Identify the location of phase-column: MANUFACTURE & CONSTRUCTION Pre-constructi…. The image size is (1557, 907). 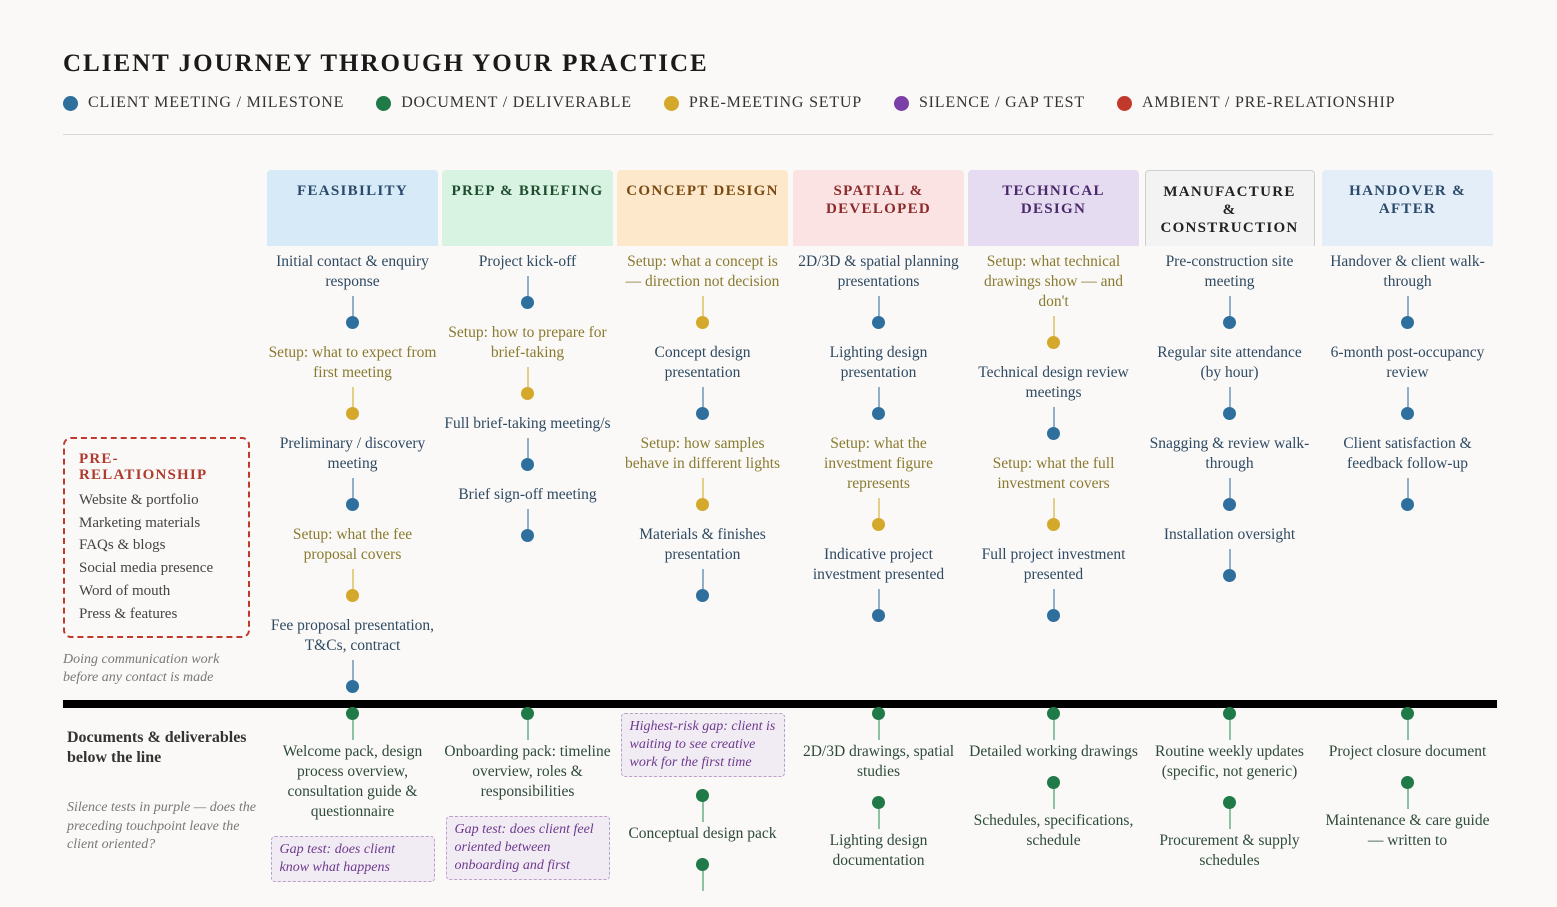
(1229, 380).